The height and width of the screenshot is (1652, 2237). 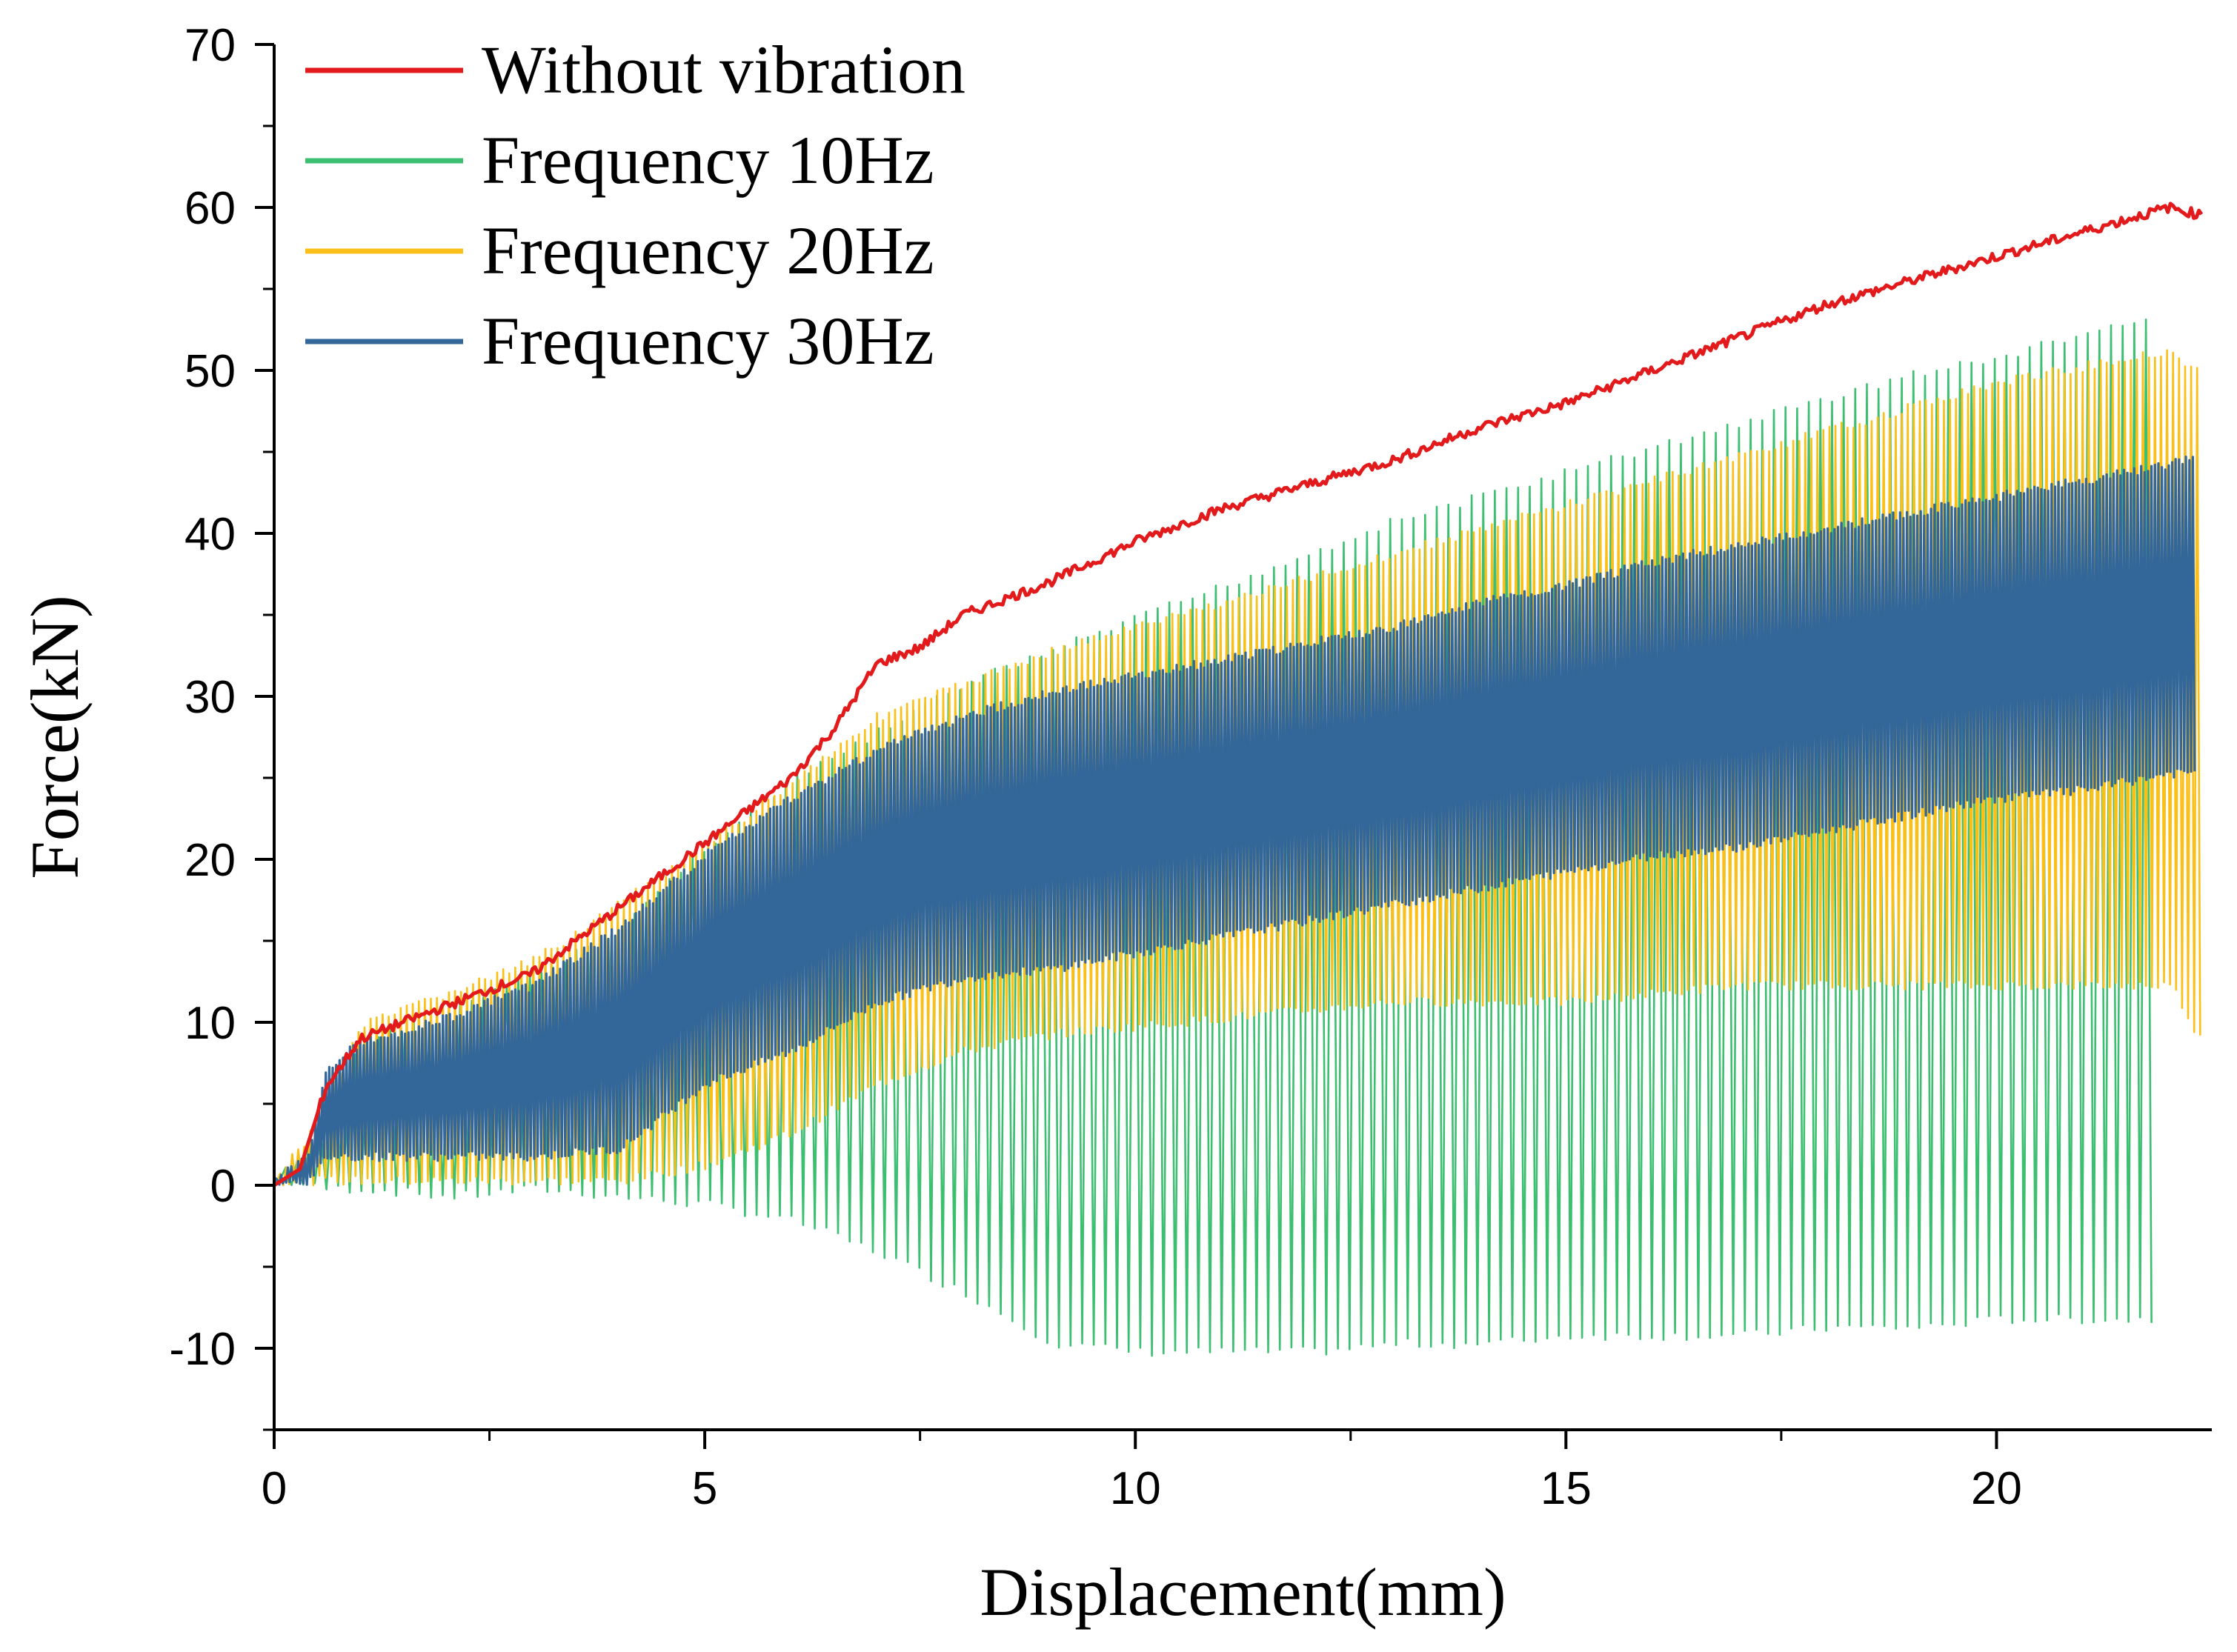 I want to click on y-axis-title: Force(kN), so click(x=55, y=737).